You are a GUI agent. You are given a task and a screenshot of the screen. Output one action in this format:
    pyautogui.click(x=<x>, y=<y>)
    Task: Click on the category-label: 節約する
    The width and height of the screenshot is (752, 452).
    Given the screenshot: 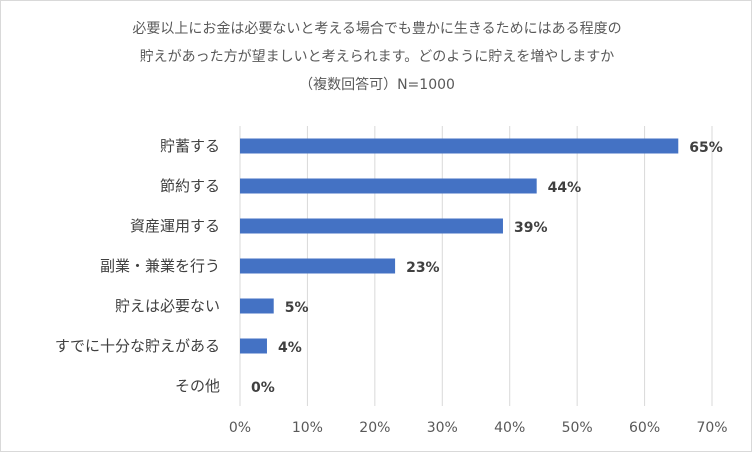 What is the action you would take?
    pyautogui.click(x=190, y=186)
    